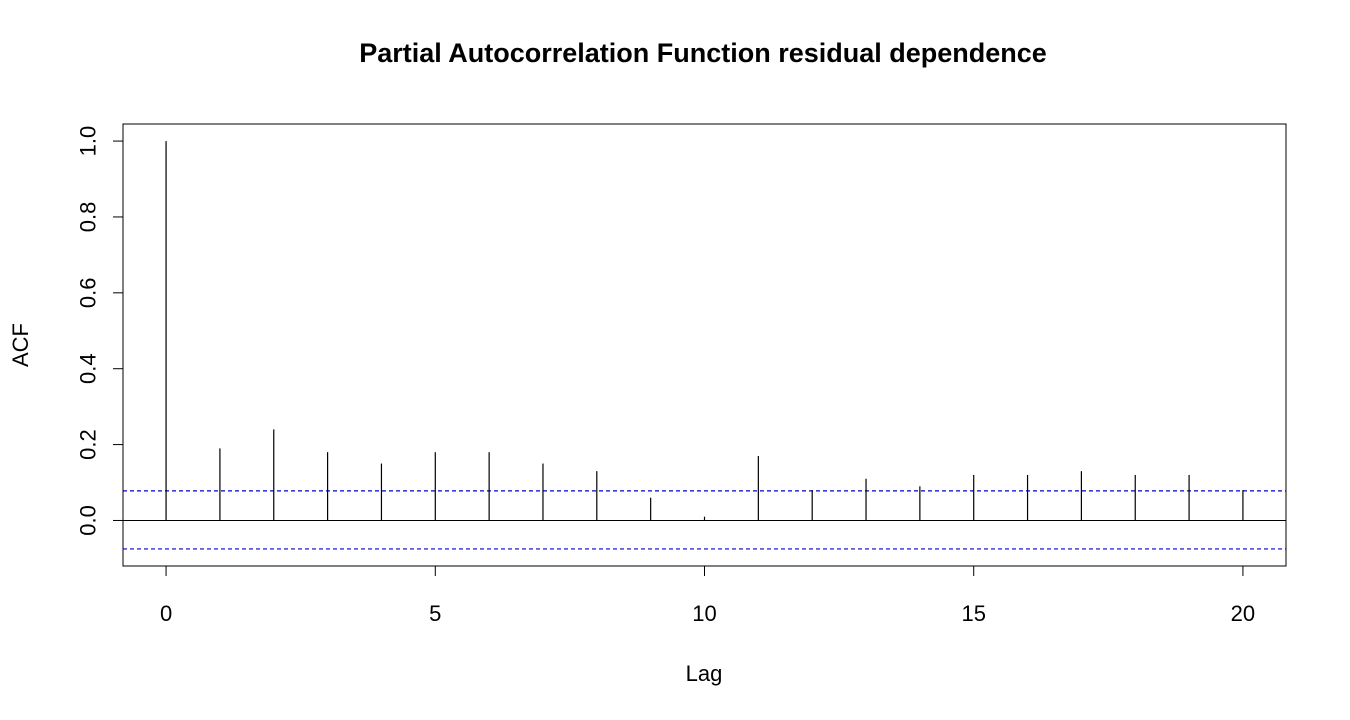 This screenshot has height=720, width=1350. What do you see at coordinates (88, 293) in the screenshot?
I see `y-tick-label-3: 0.6` at bounding box center [88, 293].